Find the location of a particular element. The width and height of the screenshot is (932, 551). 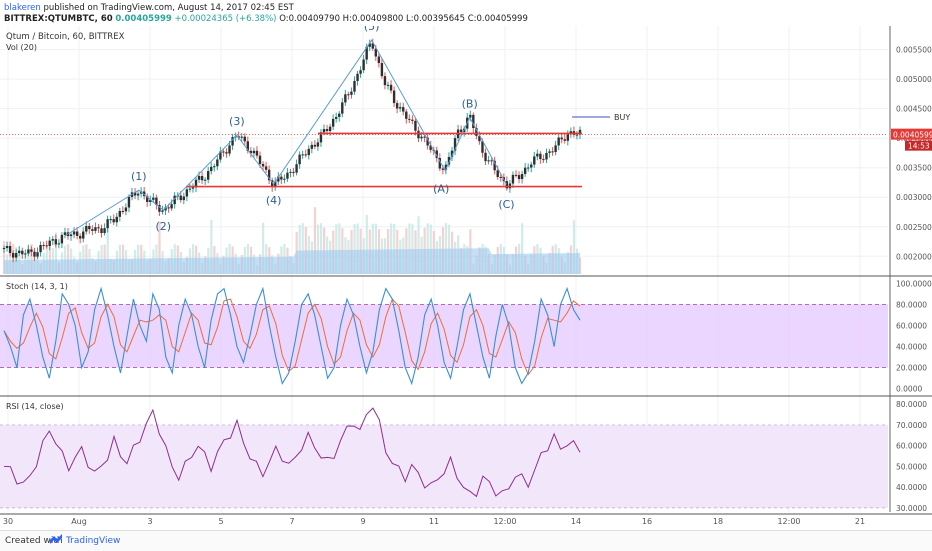

stoch-band is located at coordinates (444, 336).